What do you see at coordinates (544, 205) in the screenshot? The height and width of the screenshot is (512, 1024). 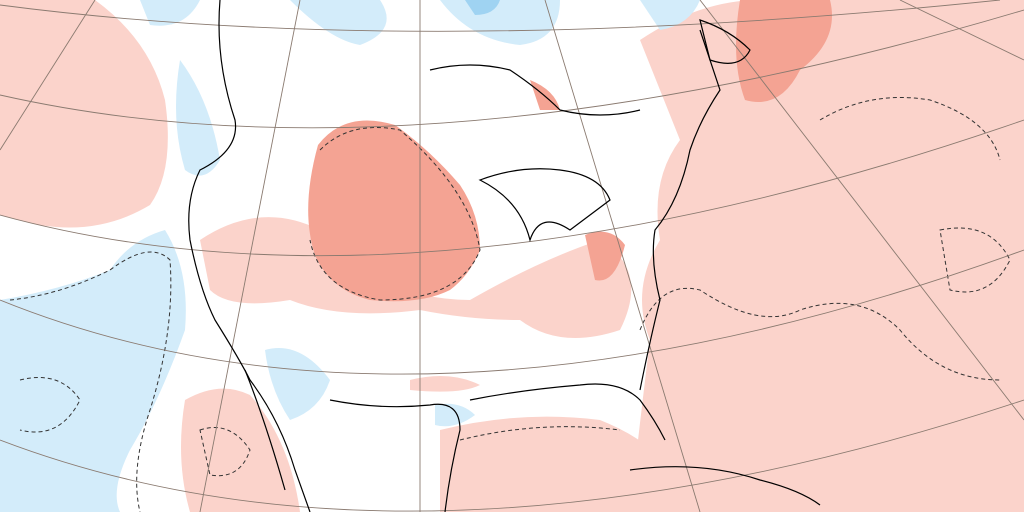 I see `great-lakes` at bounding box center [544, 205].